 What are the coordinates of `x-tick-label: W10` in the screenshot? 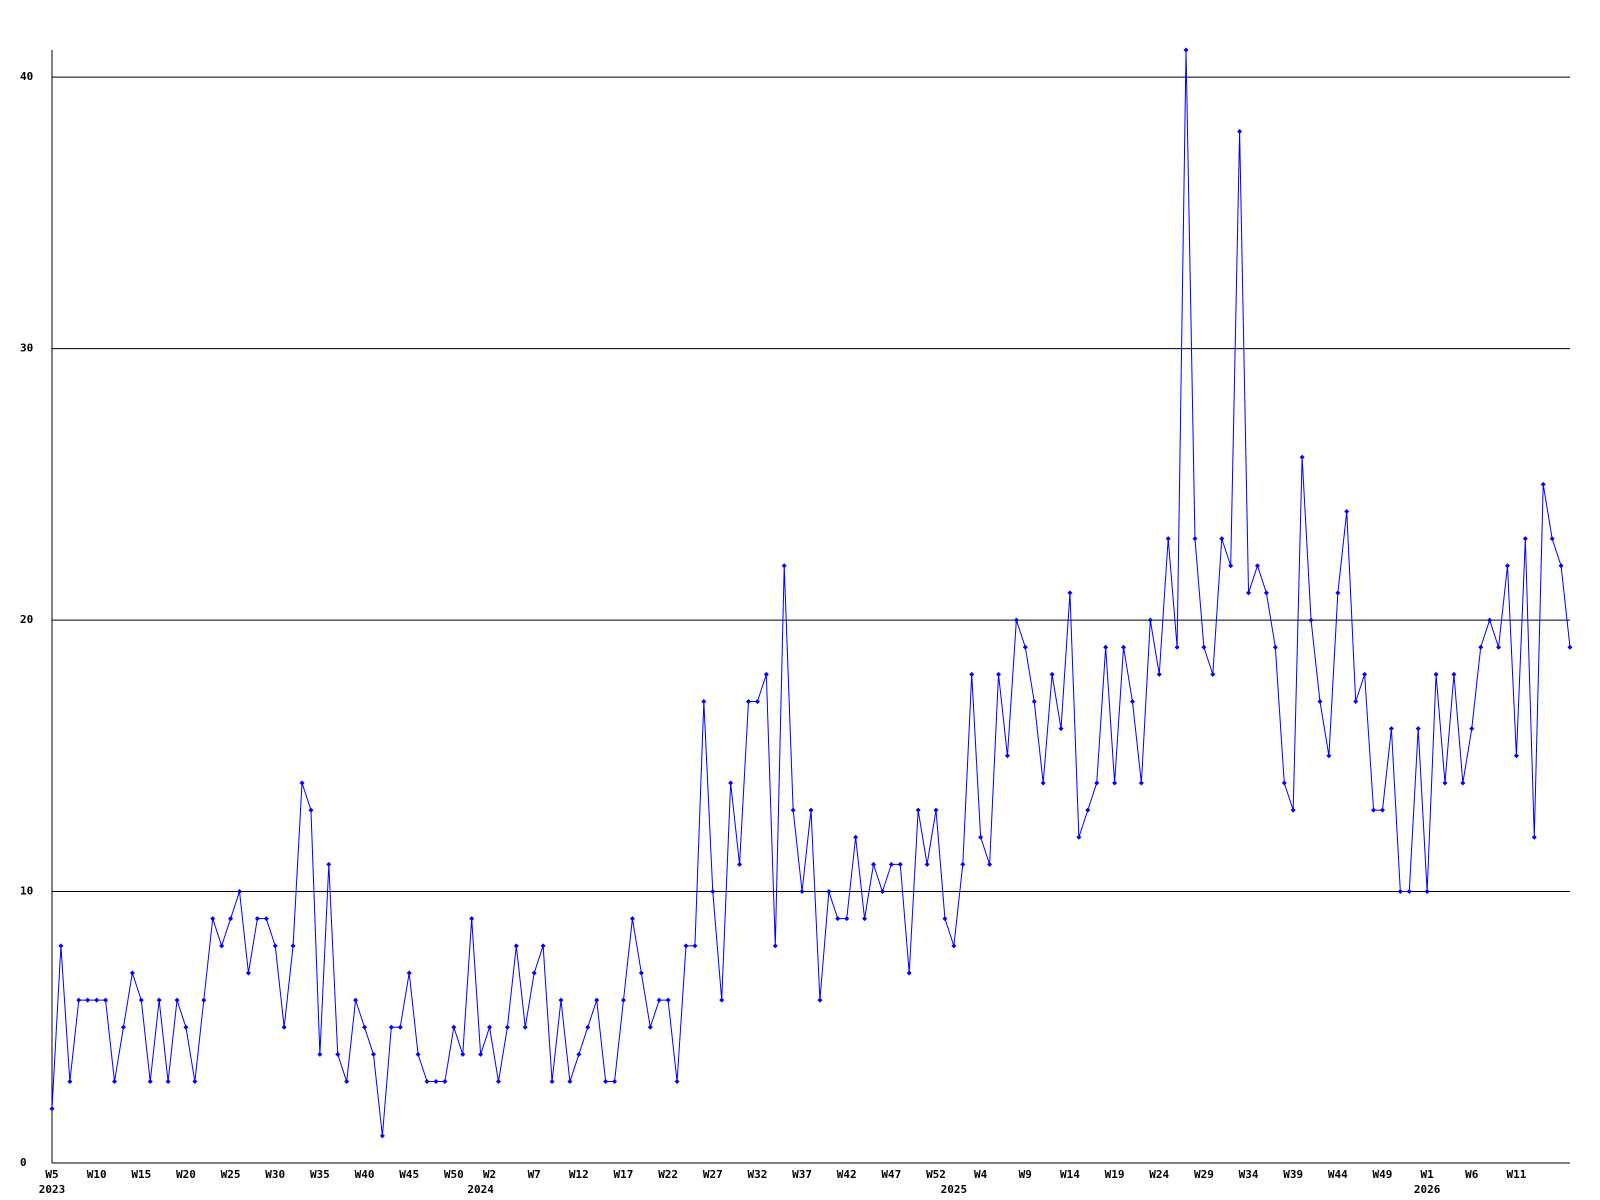 It's located at (97, 1174).